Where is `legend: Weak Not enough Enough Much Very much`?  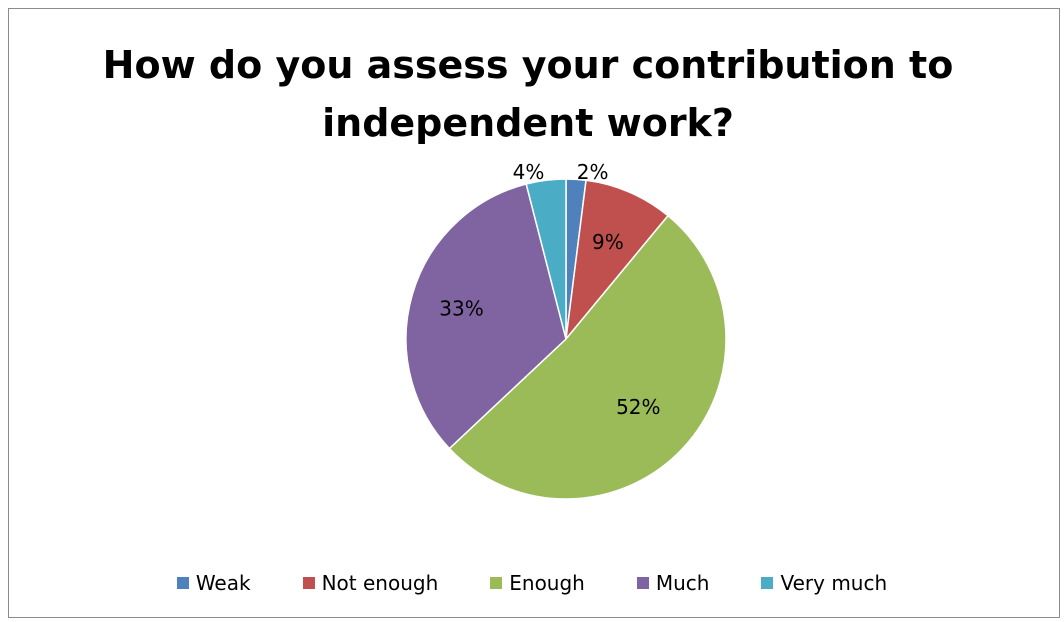
legend: Weak Not enough Enough Much Very much is located at coordinates (532, 583).